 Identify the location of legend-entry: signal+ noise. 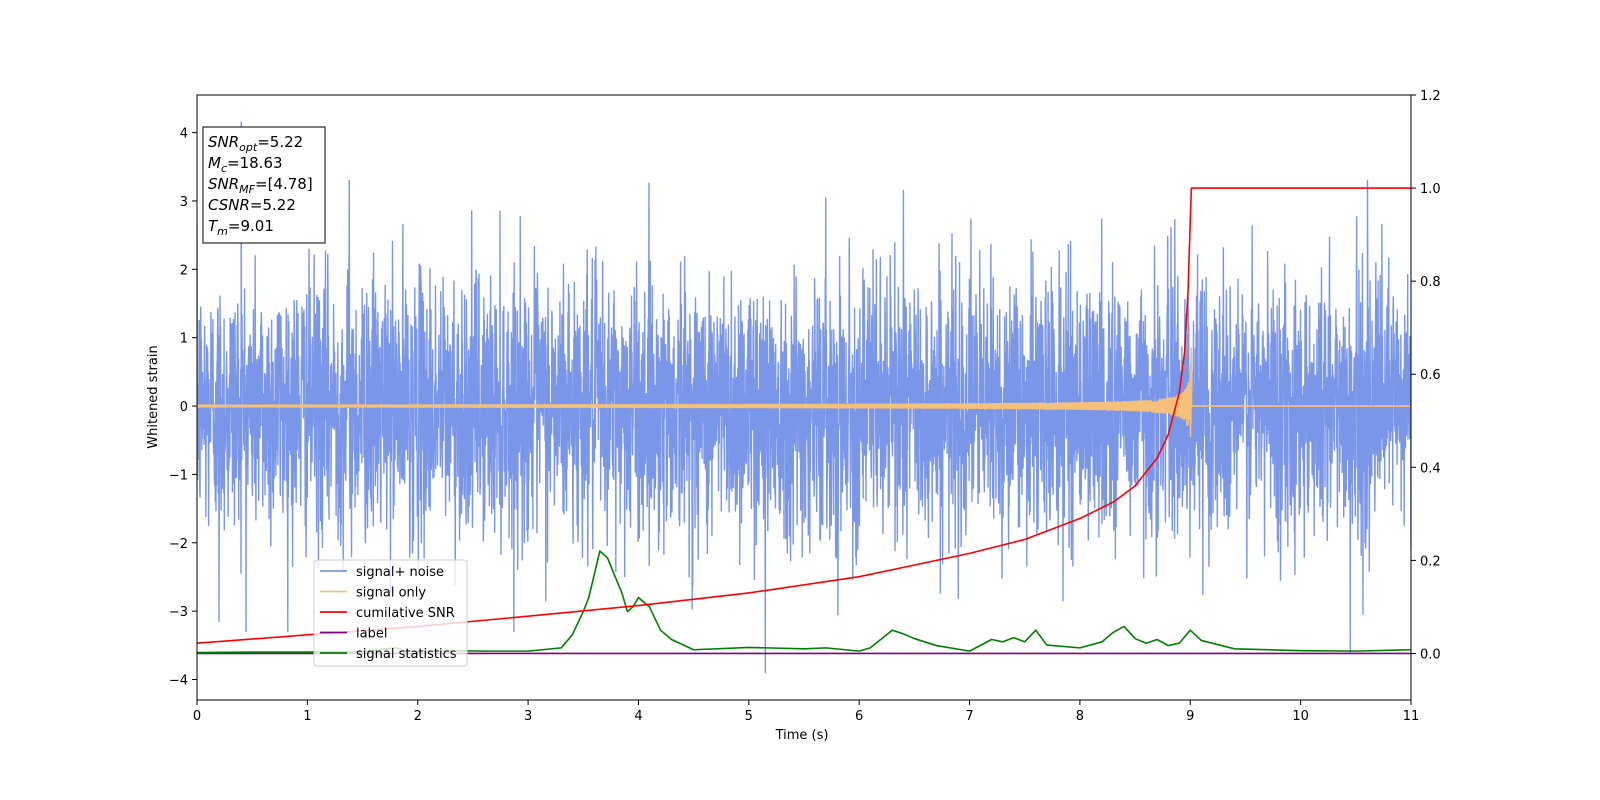
(400, 572).